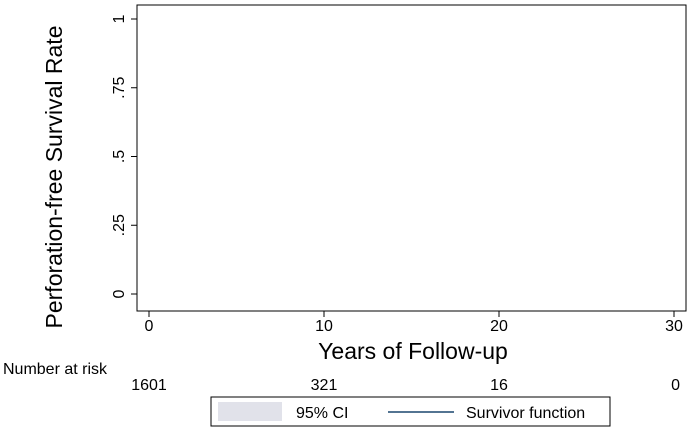  I want to click on legend: 95% CI Survivor function, so click(410, 411).